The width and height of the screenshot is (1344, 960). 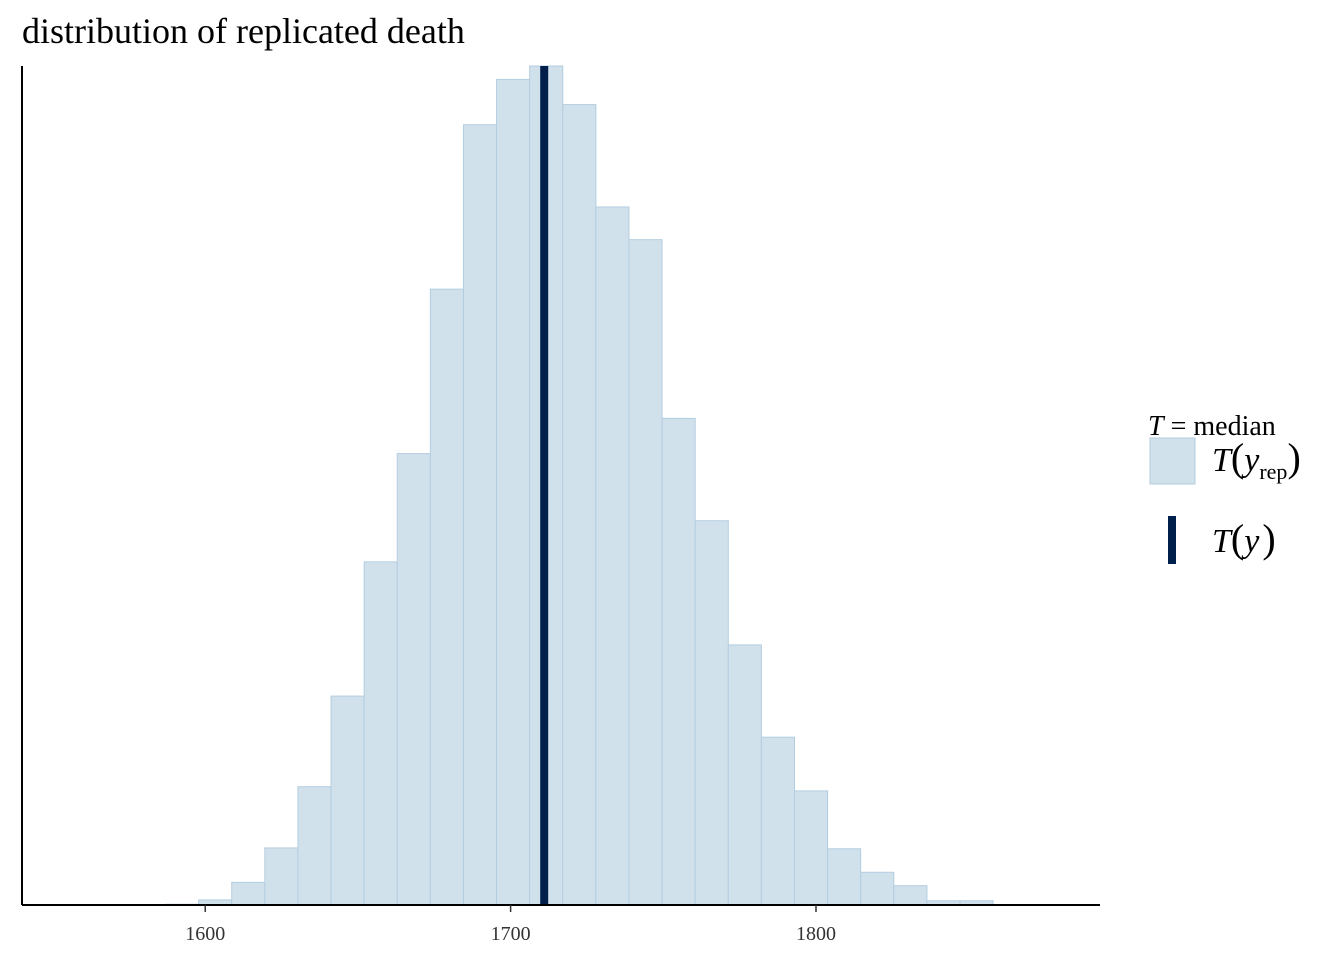 What do you see at coordinates (1212, 426) in the screenshot?
I see `legend-title: T = median` at bounding box center [1212, 426].